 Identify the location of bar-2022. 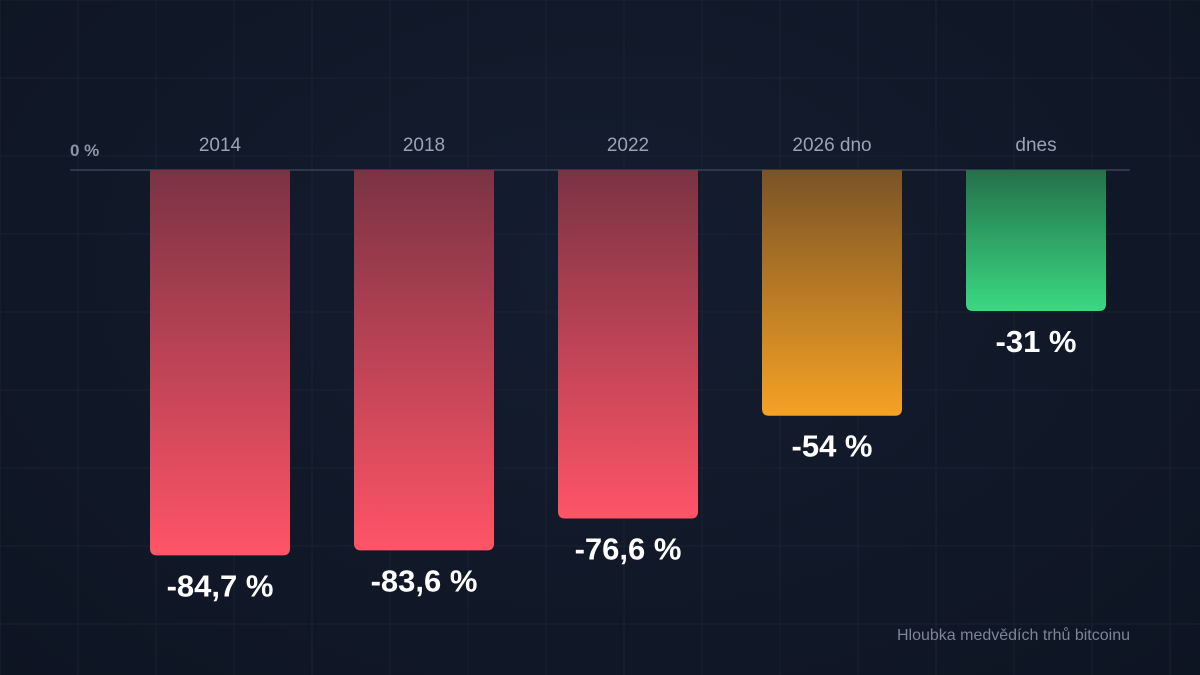
(628, 344).